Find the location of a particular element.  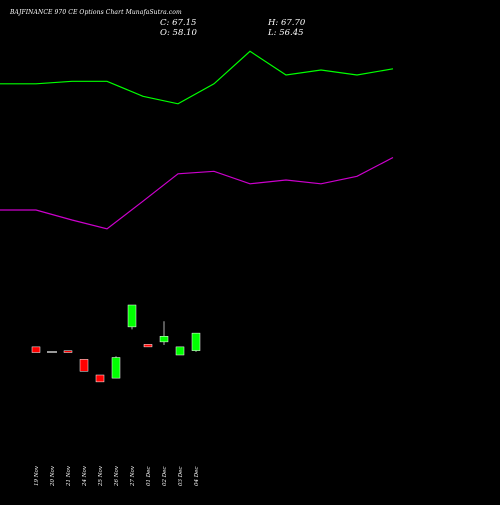

x-tick-label: 19 Nov is located at coordinates (37, 475).